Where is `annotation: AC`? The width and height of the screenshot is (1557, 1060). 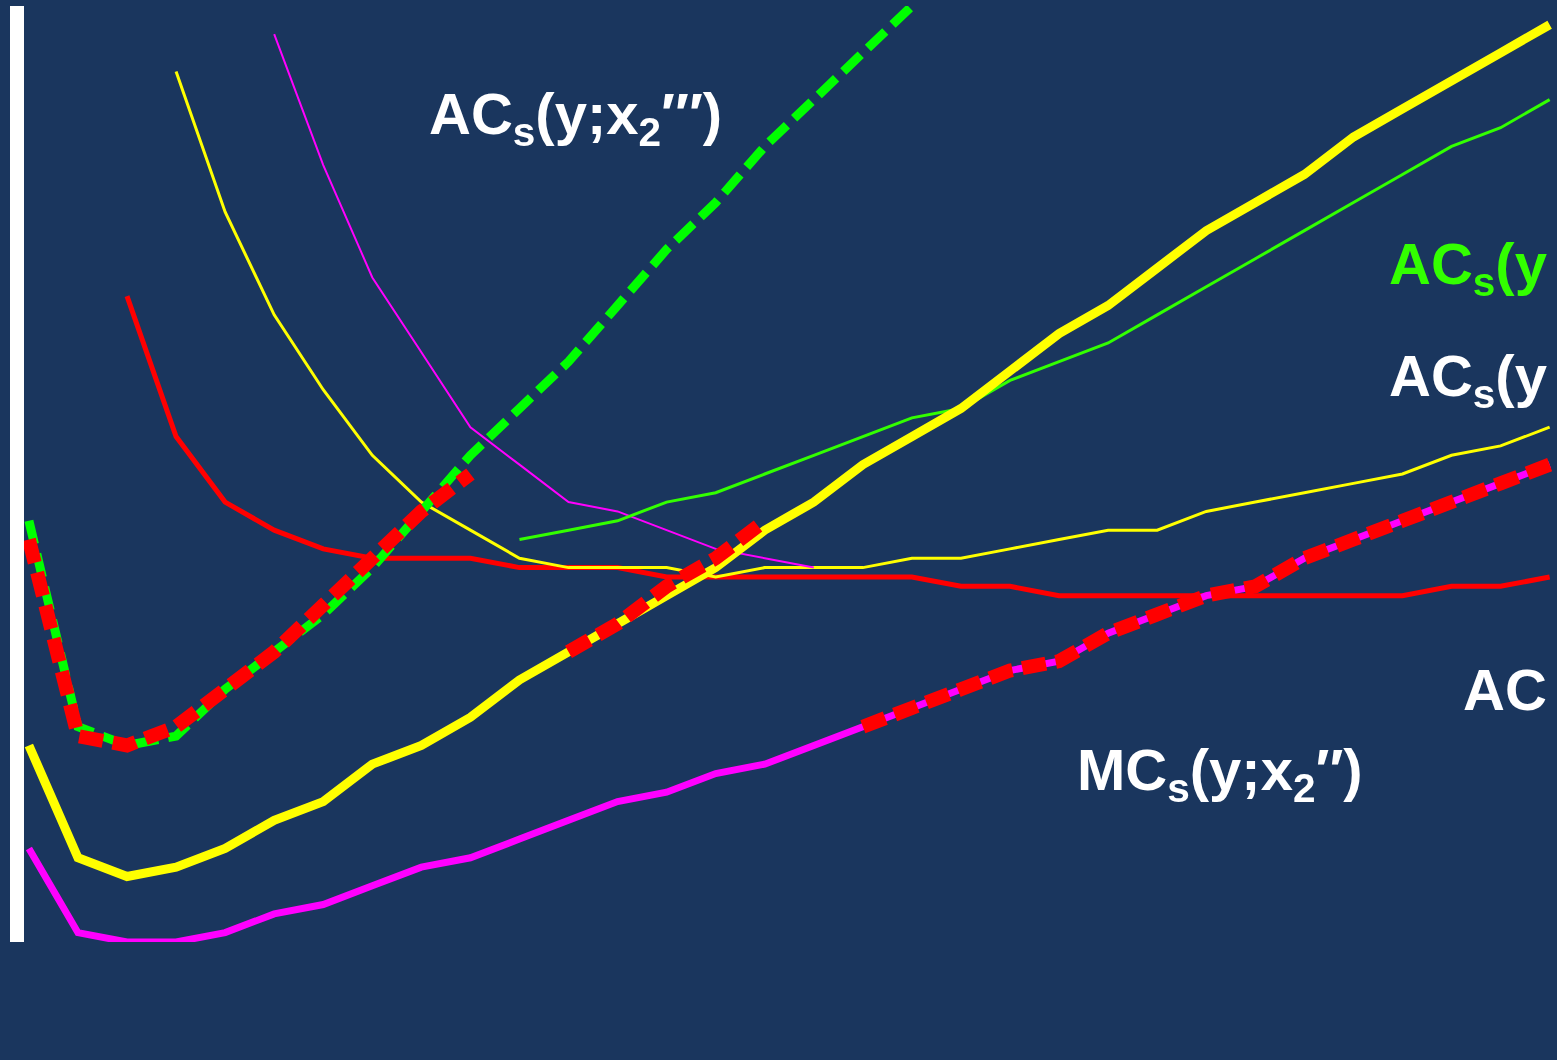
annotation: AC is located at coordinates (1505, 689).